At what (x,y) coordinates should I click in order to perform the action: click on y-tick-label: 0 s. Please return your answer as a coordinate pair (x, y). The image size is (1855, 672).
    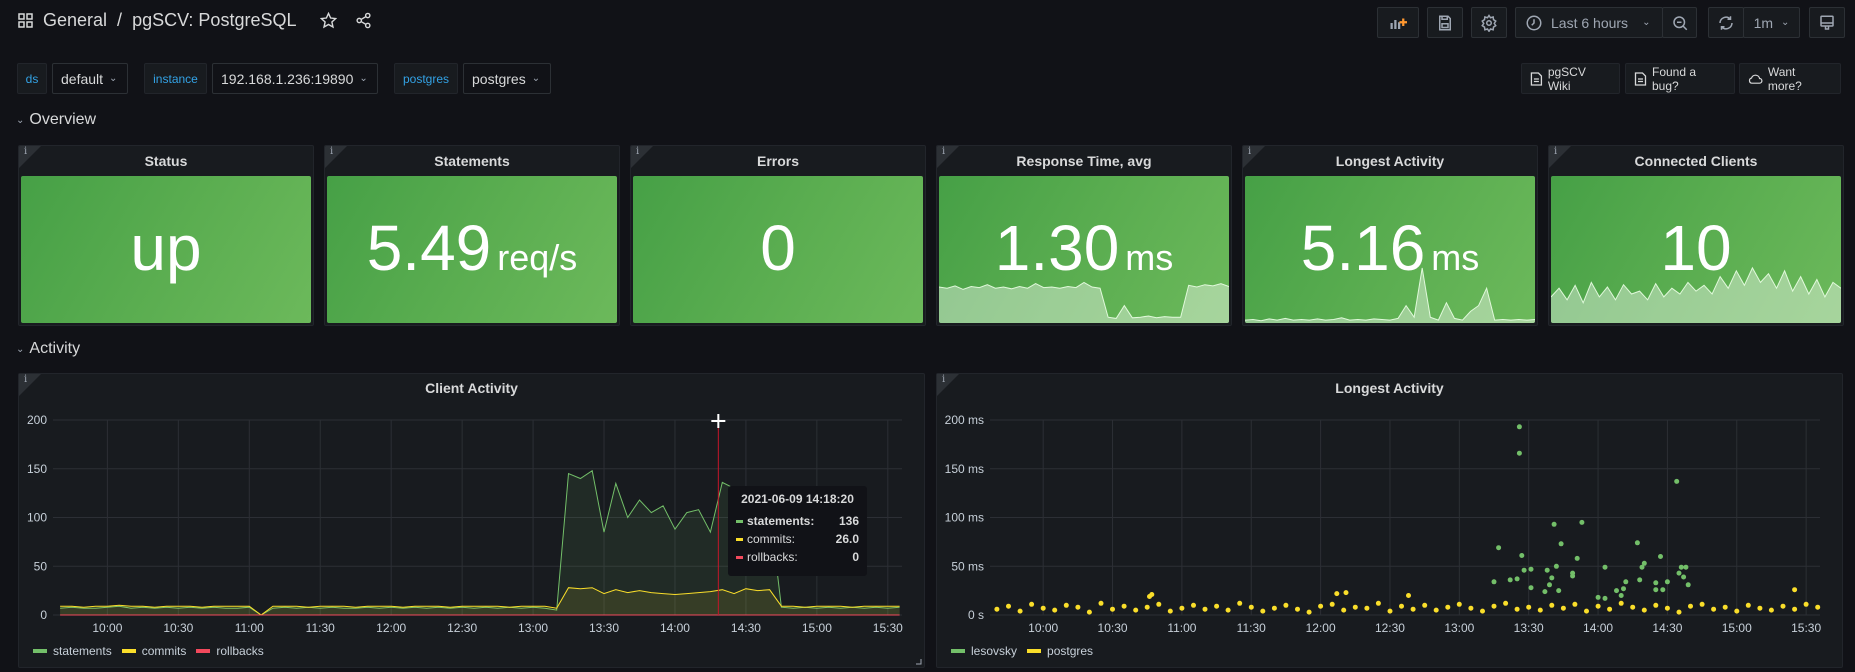
    Looking at the image, I should click on (976, 615).